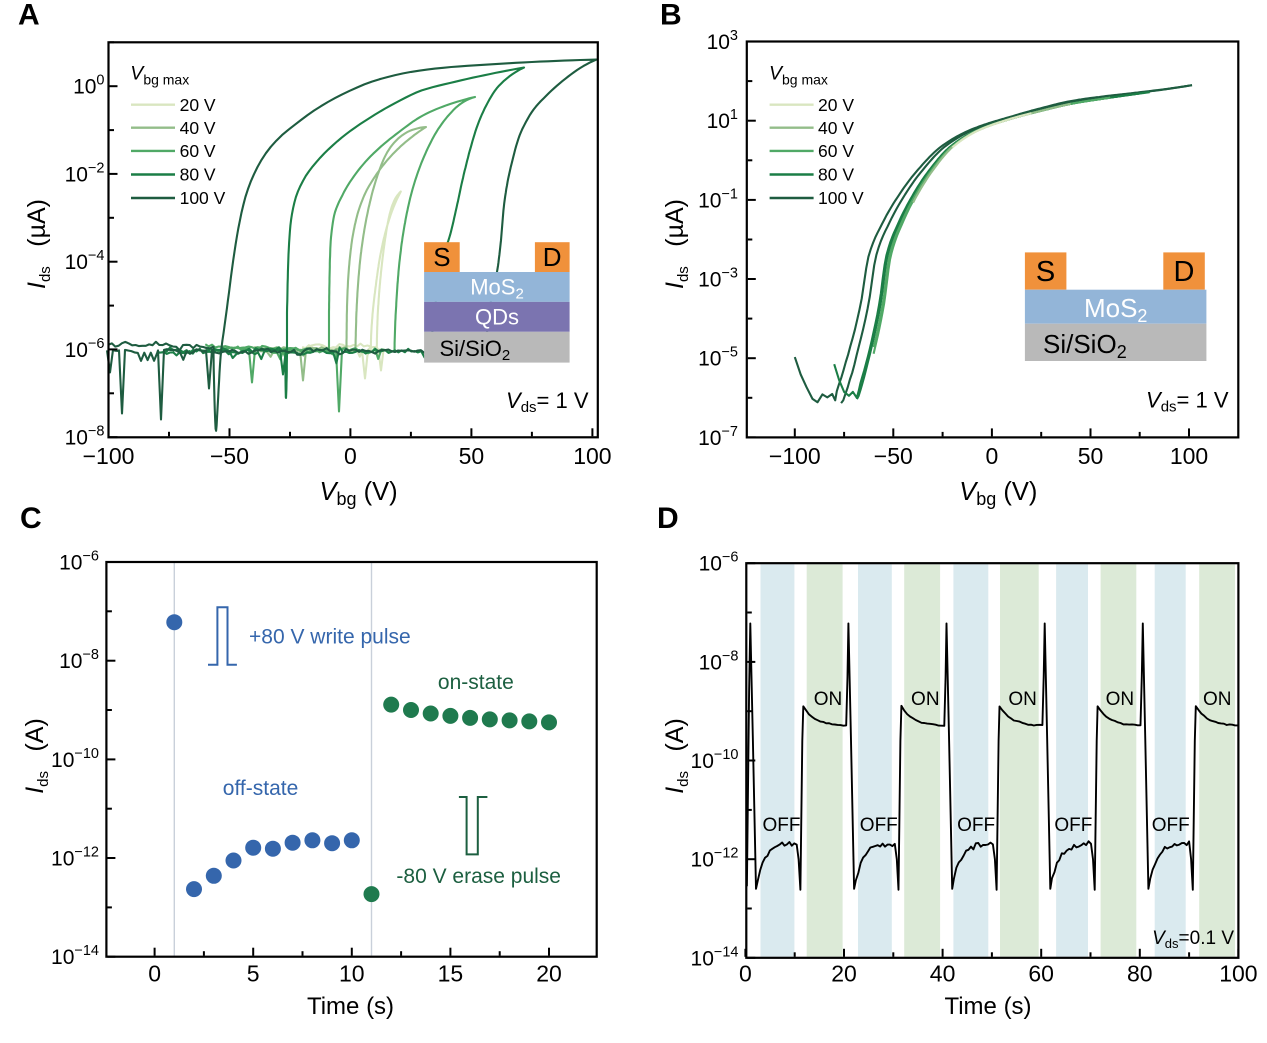 The width and height of the screenshot is (1267, 1043). Describe the element at coordinates (260, 788) in the screenshot. I see `svg-text: off-state` at that location.